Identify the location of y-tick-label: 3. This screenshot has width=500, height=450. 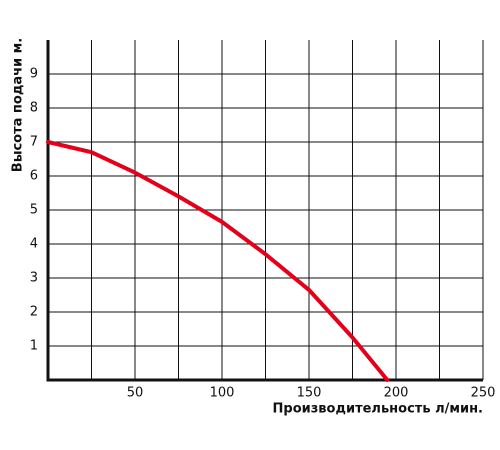
(34, 278).